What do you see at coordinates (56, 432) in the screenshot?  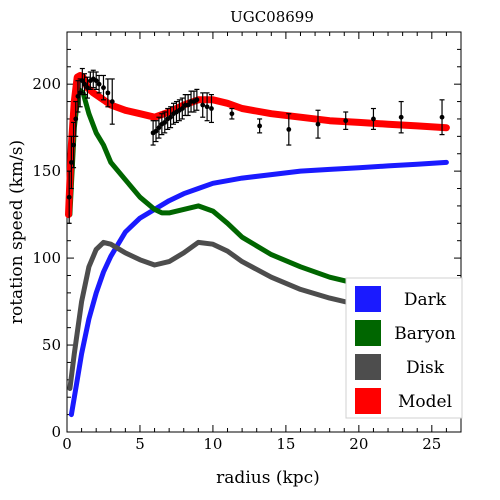 I see `y-tick-label: 0` at bounding box center [56, 432].